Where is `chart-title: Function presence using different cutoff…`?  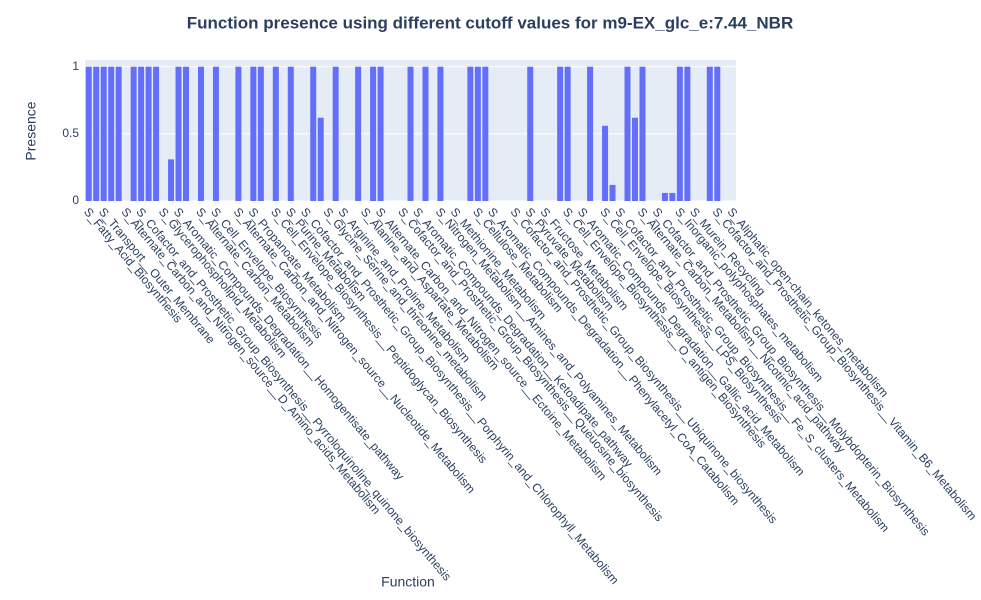
chart-title: Function presence using different cutoff… is located at coordinates (490, 22).